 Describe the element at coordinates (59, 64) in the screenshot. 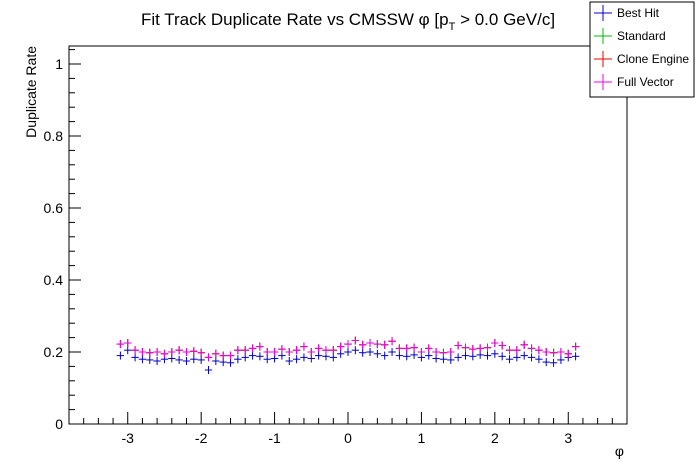

I see `y-tick-label: 1` at that location.